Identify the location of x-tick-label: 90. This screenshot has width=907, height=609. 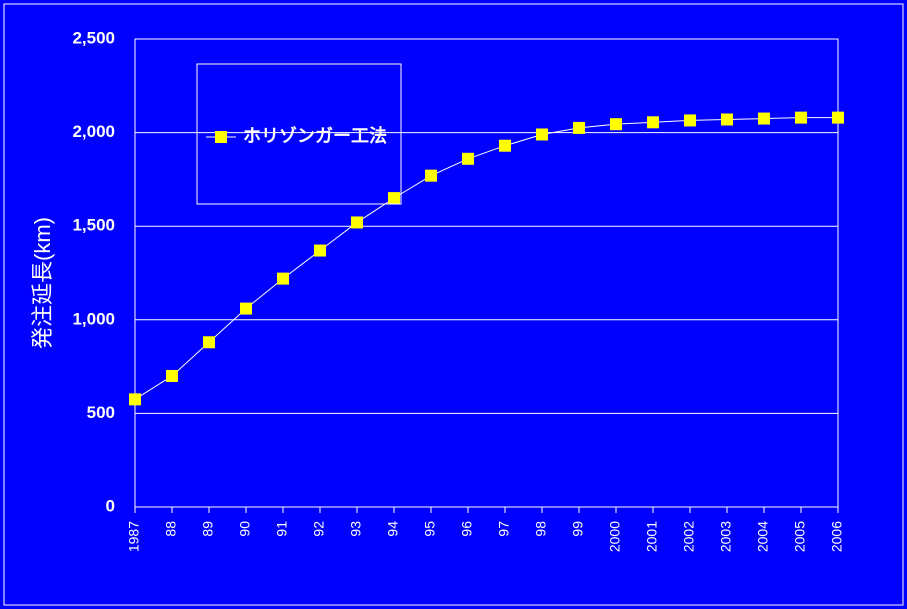
(245, 529).